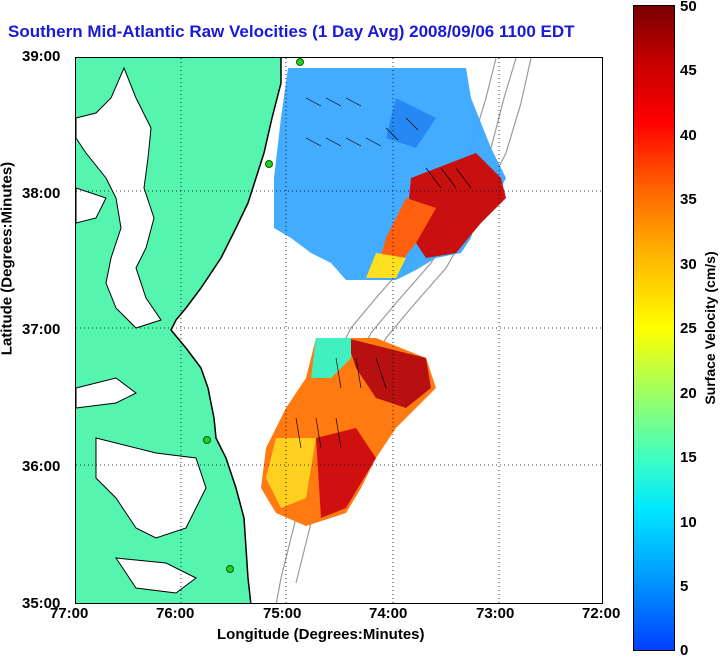 The height and width of the screenshot is (659, 724). What do you see at coordinates (41, 466) in the screenshot?
I see `y-tick: 36:00` at bounding box center [41, 466].